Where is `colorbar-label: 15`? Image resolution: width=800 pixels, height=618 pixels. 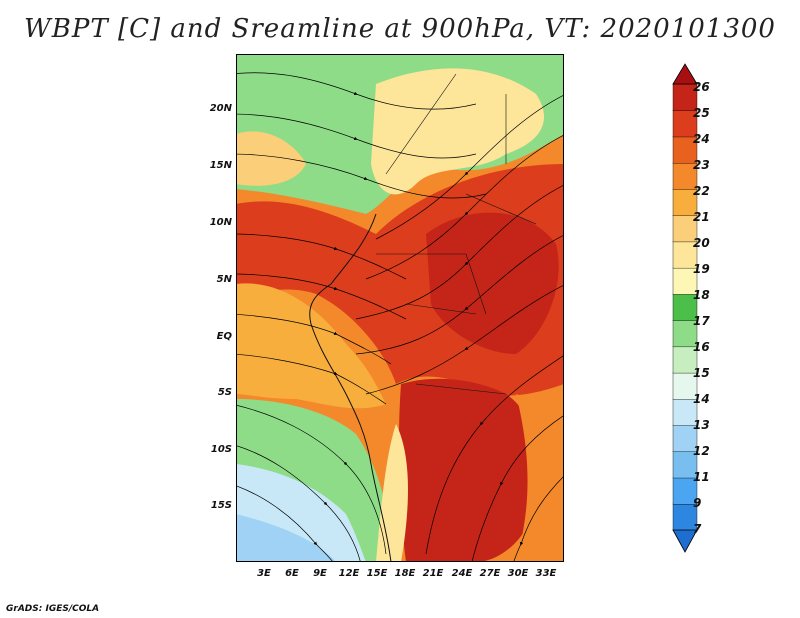 colorbar-label: 15 is located at coordinates (701, 373).